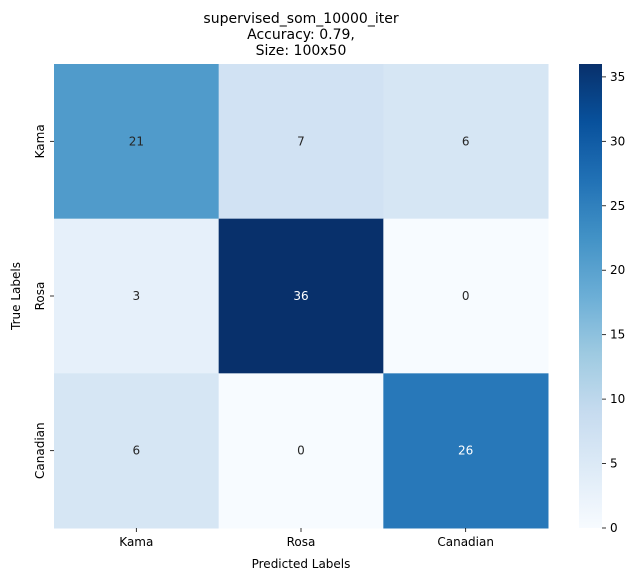 Image resolution: width=640 pixels, height=586 pixels. Describe the element at coordinates (301, 51) in the screenshot. I see `title-line-3: Size: 100x50` at that location.